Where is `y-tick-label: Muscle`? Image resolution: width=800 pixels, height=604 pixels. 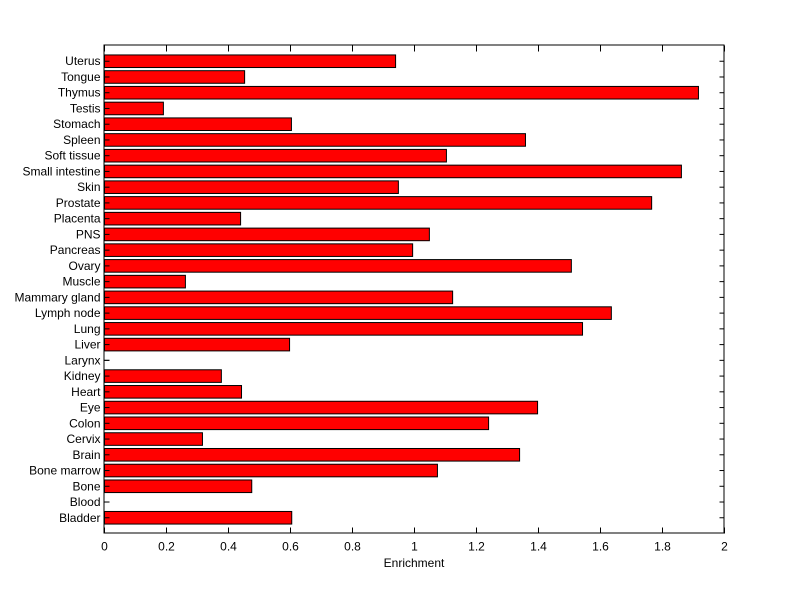 y-tick-label: Muscle is located at coordinates (81, 282).